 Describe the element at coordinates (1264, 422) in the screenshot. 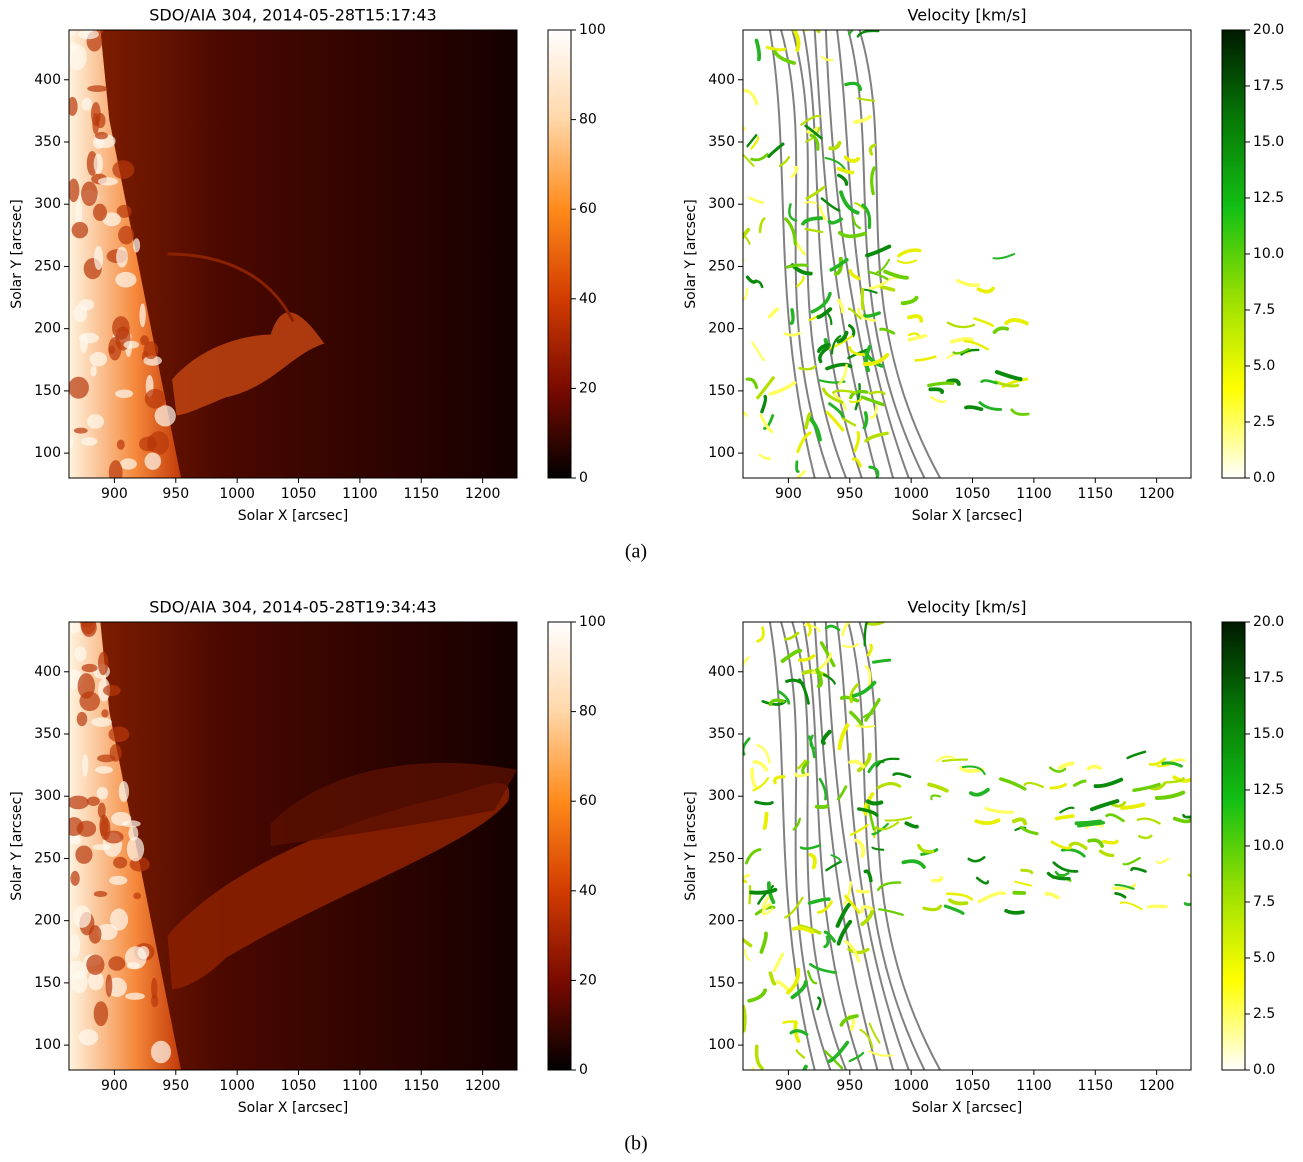

I see `colorbar-tick-label: 2.5` at that location.